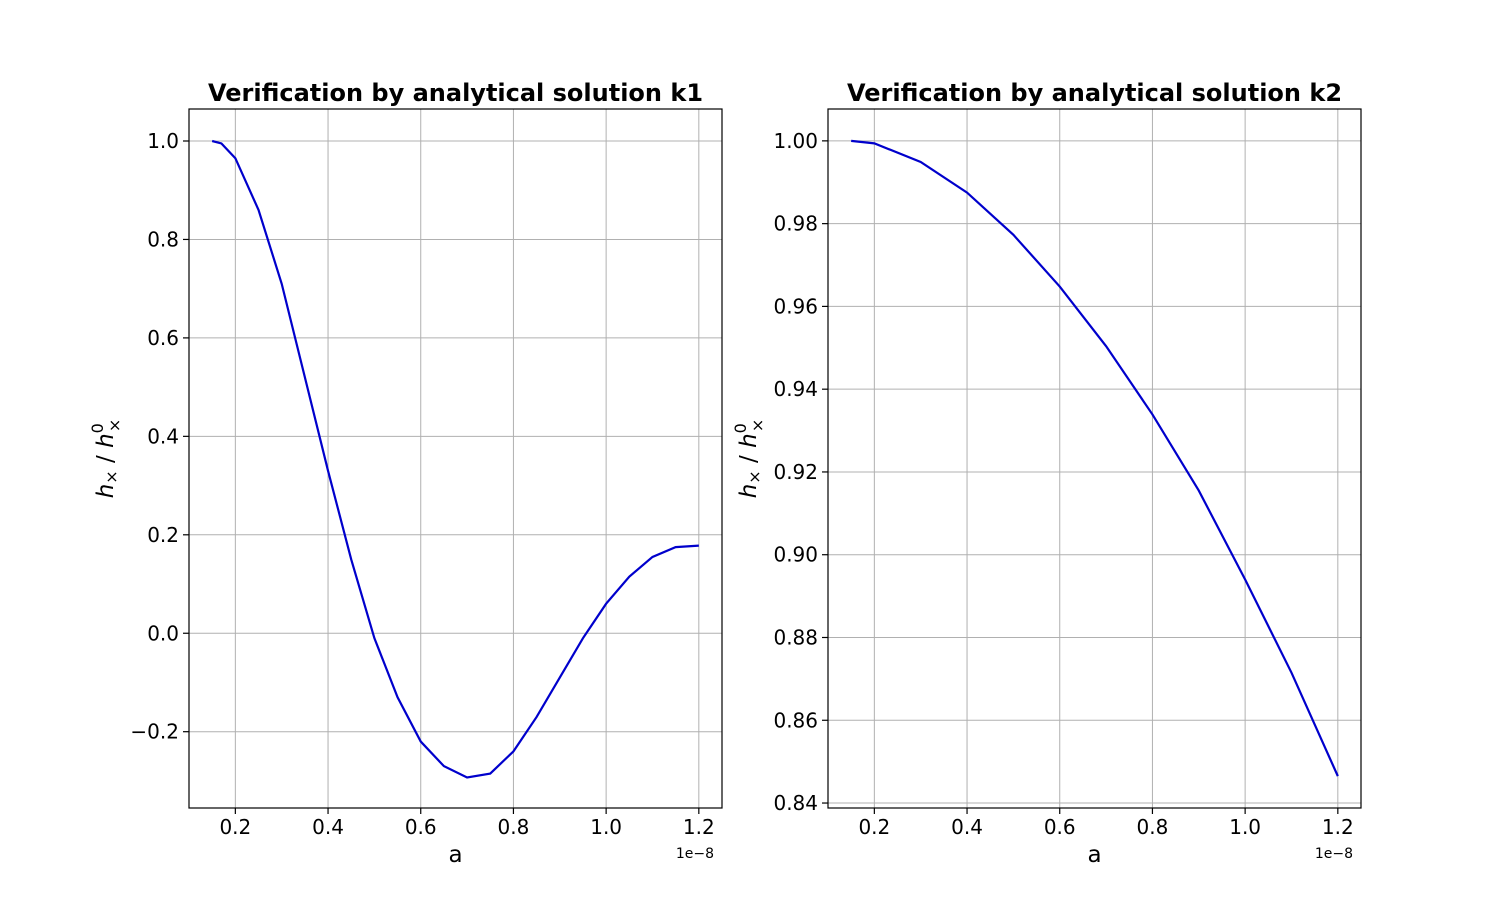 This screenshot has width=1512, height=913. I want to click on chart-title: Verification by analytical solution k1, so click(455, 93).